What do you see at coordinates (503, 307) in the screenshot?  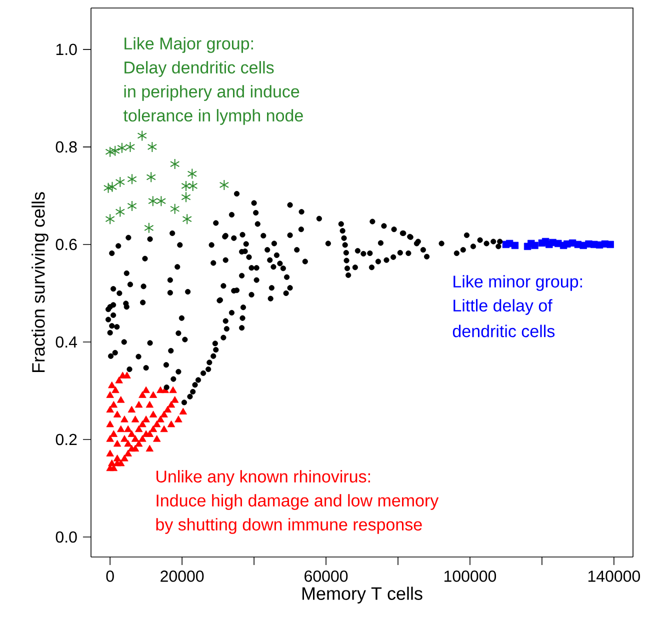 I see `annotation: Little delay of` at bounding box center [503, 307].